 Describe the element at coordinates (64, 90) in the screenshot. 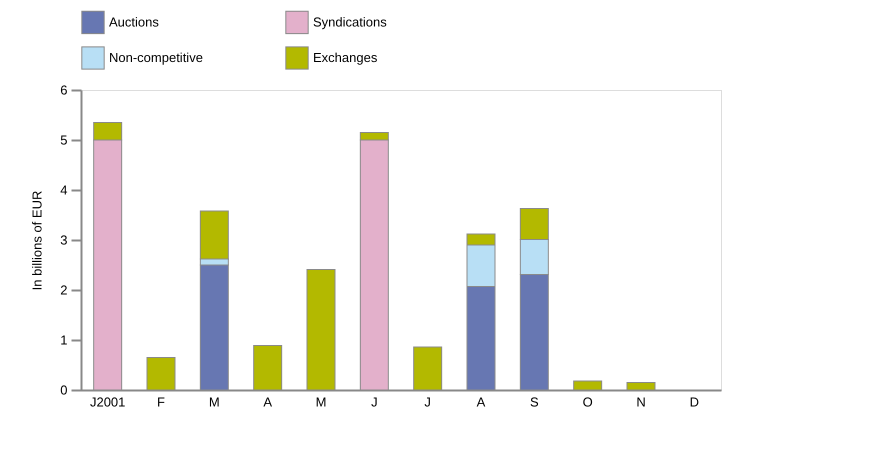

I see `y-tick-label: 6` at that location.